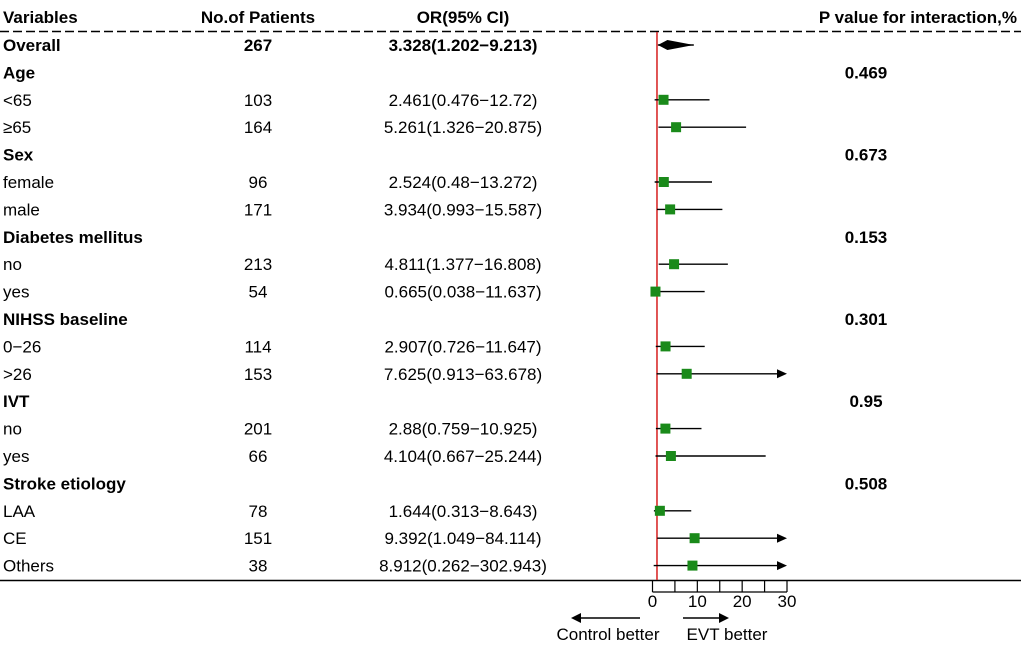 The image size is (1021, 645). Describe the element at coordinates (28, 182) in the screenshot. I see `subgroup-label: female` at that location.